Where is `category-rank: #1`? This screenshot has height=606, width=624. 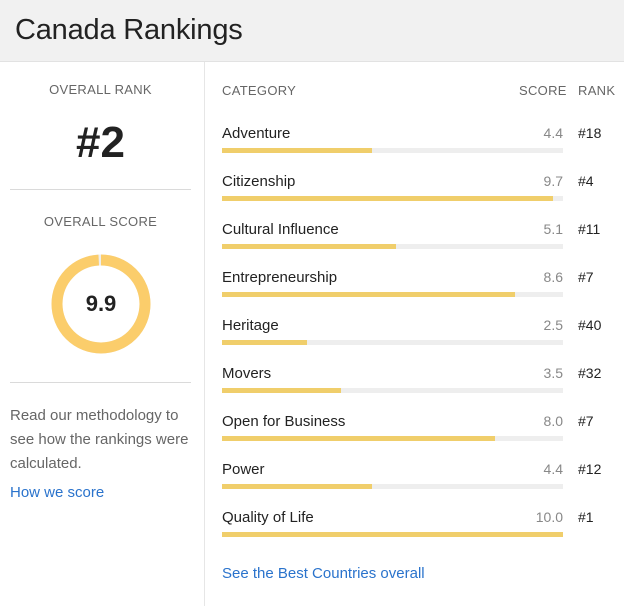 category-rank: #1 is located at coordinates (586, 517).